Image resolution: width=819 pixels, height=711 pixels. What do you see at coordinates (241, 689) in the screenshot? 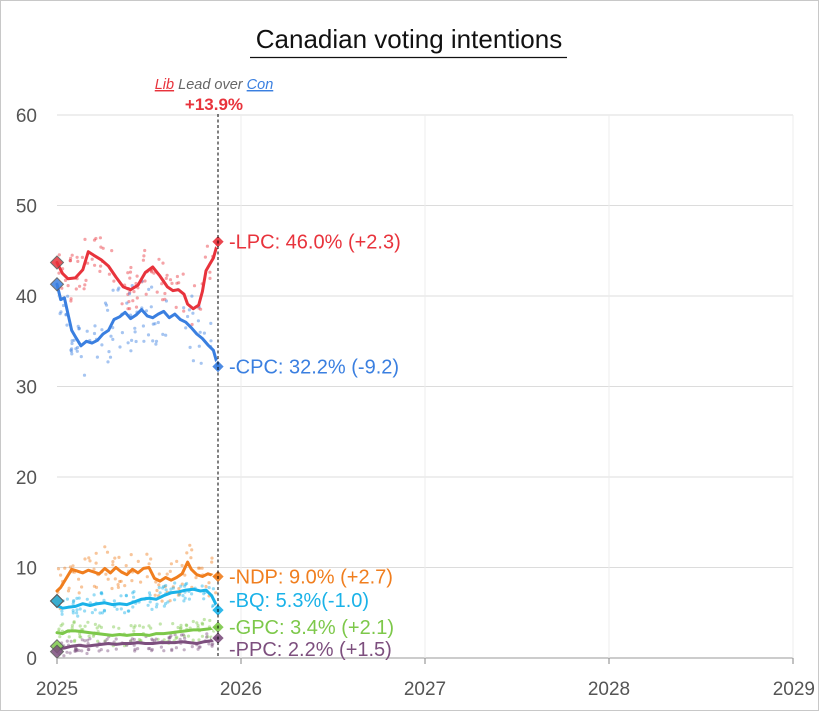
I see `x-tick-label-2026: 2026` at bounding box center [241, 689].